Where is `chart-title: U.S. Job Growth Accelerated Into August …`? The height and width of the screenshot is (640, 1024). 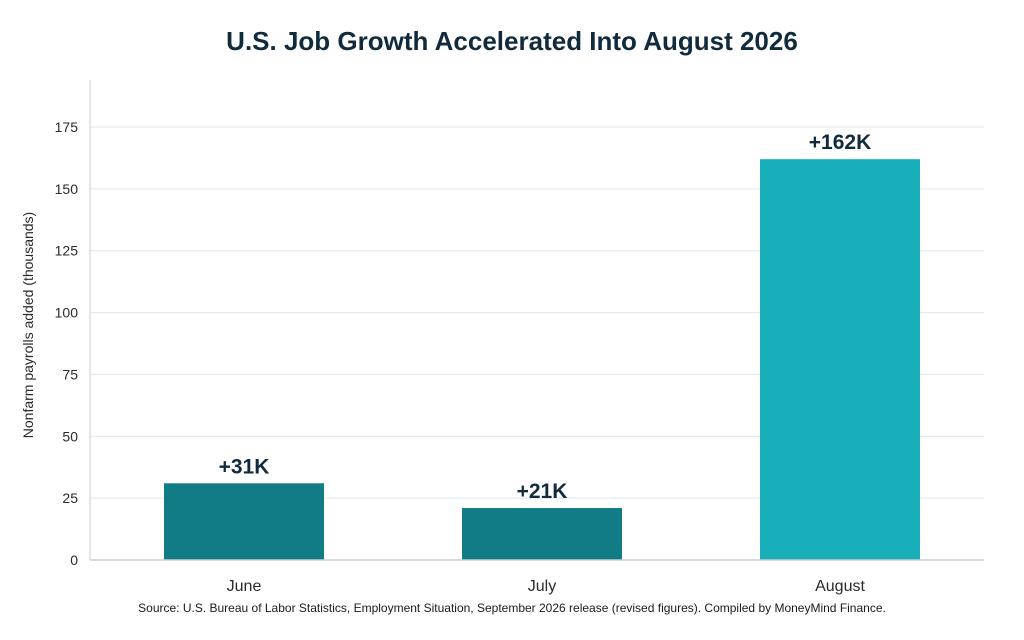
chart-title: U.S. Job Growth Accelerated Into August … is located at coordinates (512, 41).